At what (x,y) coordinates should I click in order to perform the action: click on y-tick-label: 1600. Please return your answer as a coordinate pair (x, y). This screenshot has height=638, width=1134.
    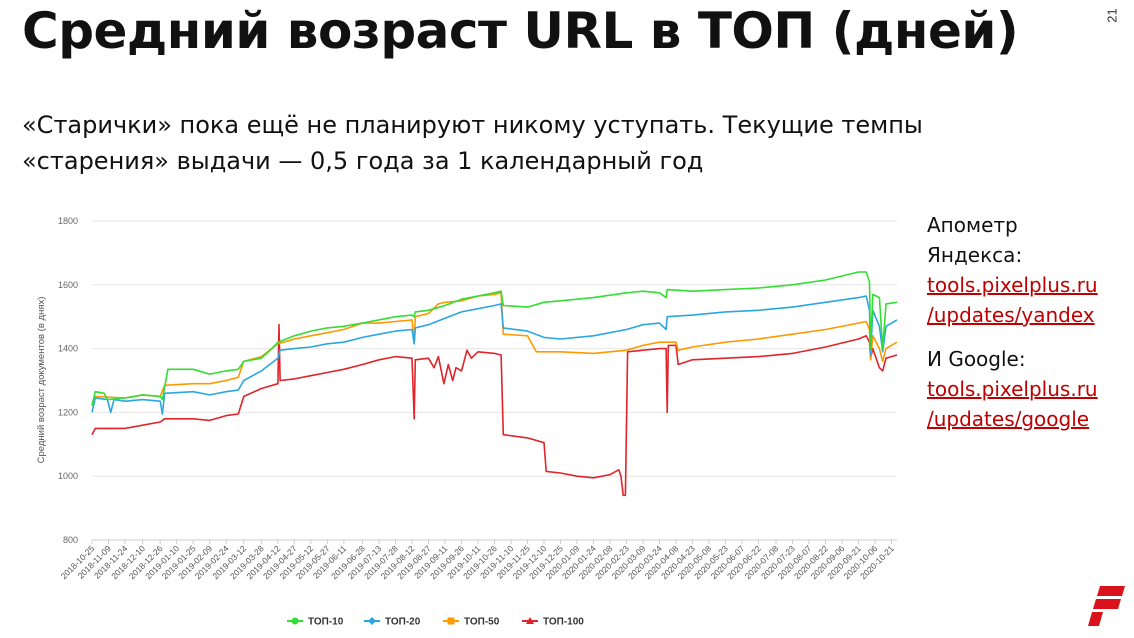
    Looking at the image, I should click on (68, 285).